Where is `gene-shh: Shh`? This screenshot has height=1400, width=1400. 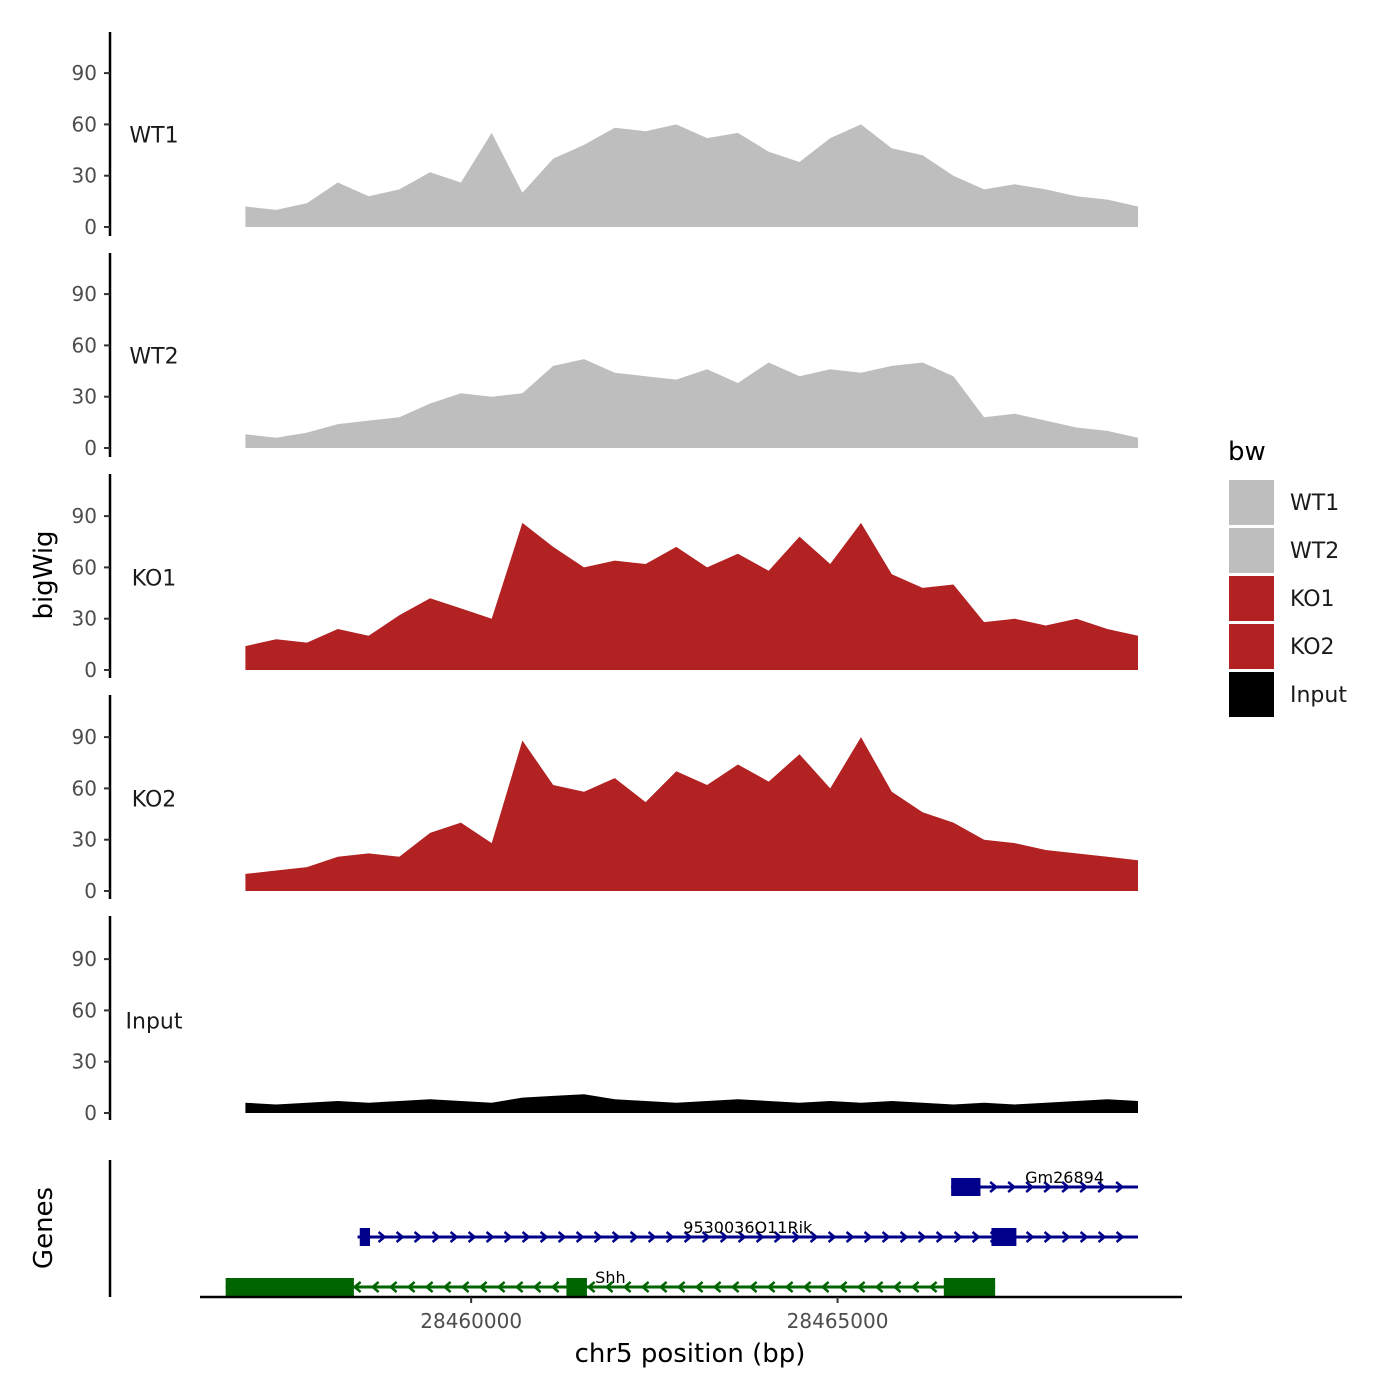
gene-shh: Shh is located at coordinates (610, 1282).